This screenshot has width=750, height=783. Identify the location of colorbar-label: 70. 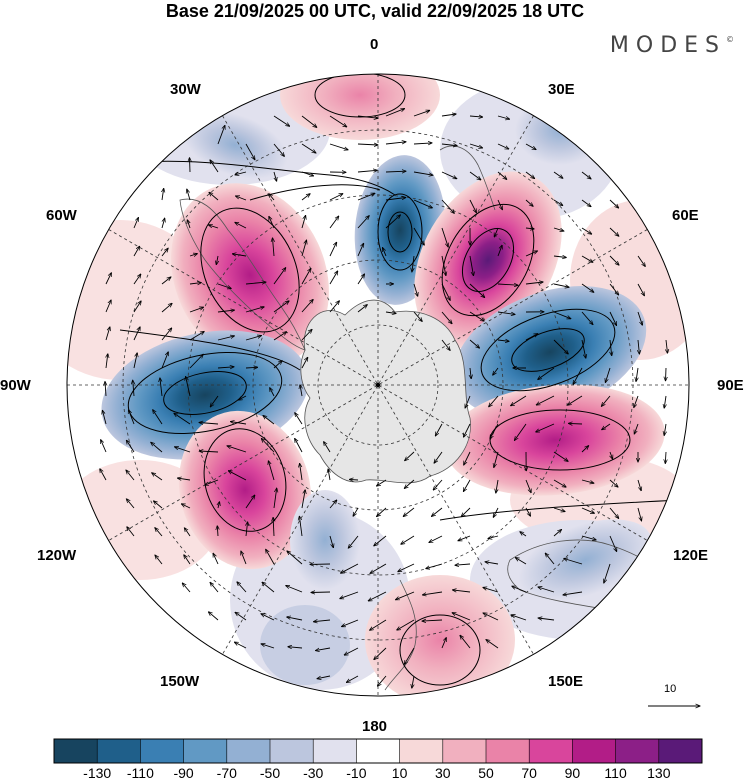
(529, 773).